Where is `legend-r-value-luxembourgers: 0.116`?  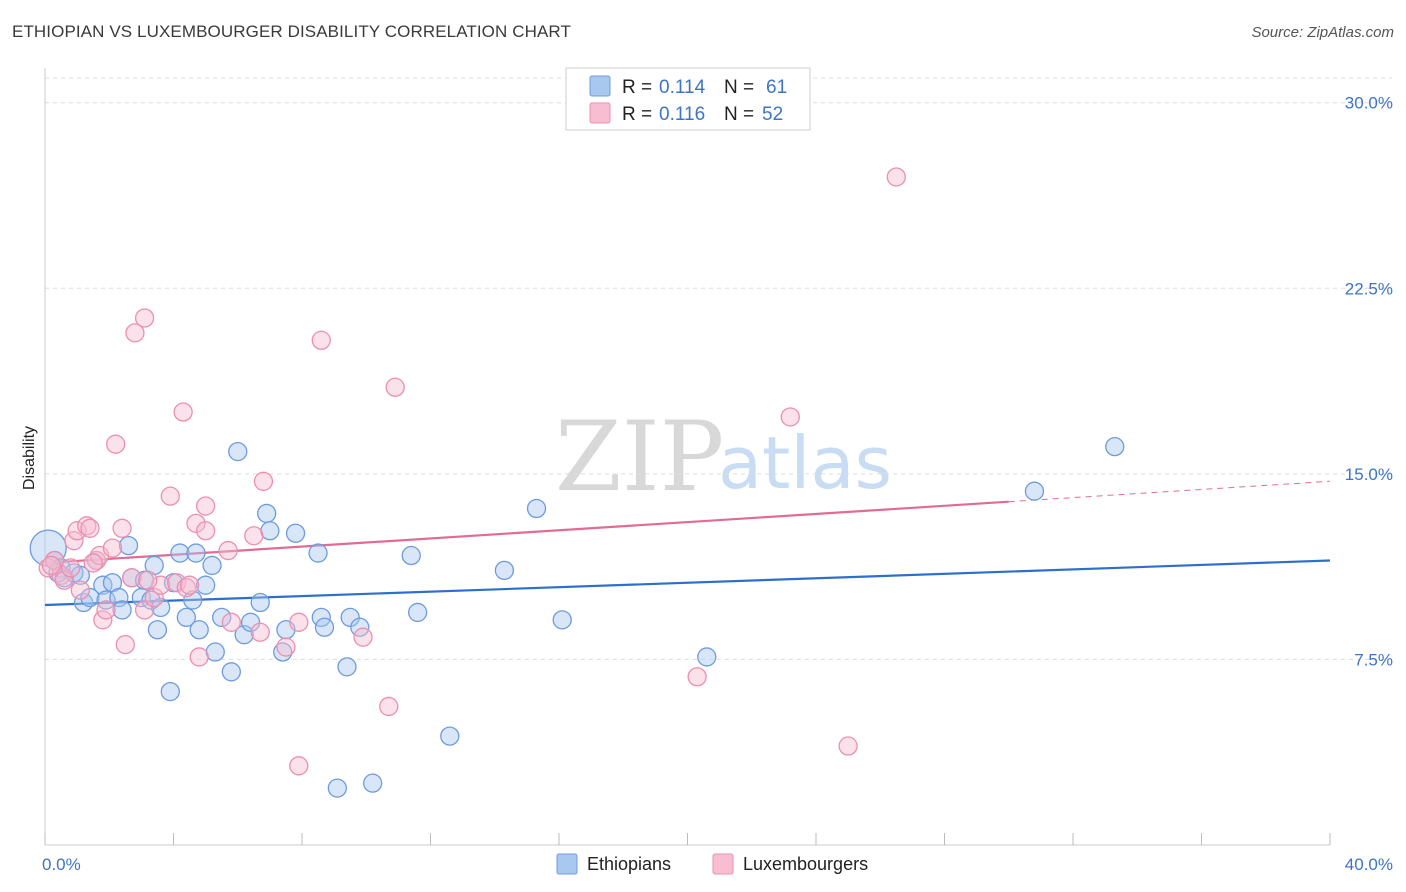 legend-r-value-luxembourgers: 0.116 is located at coordinates (682, 114).